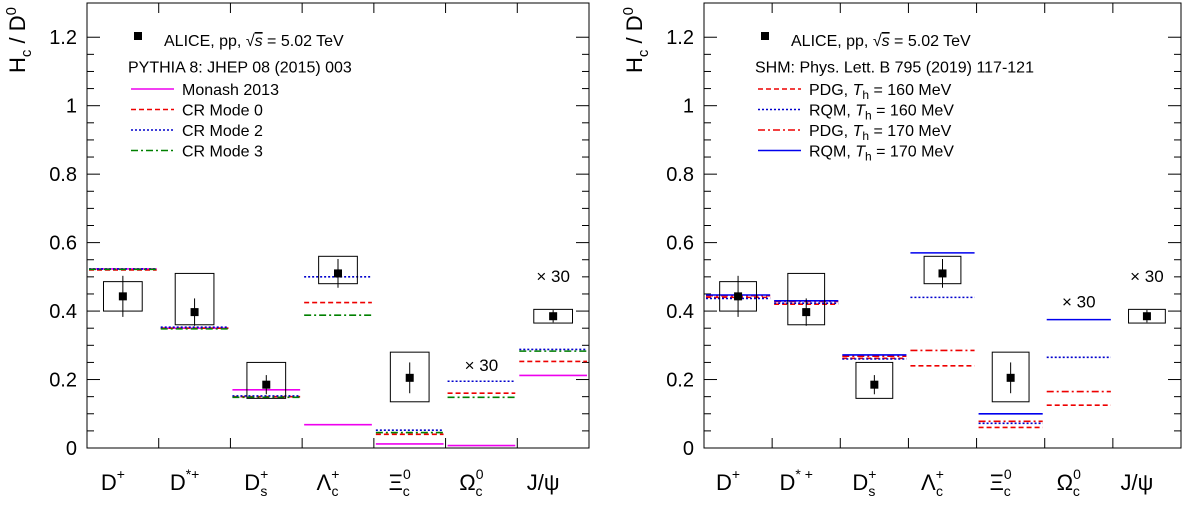 Image resolution: width=1194 pixels, height=510 pixels. I want to click on legend-series-label: CR Mode 0, so click(222, 111).